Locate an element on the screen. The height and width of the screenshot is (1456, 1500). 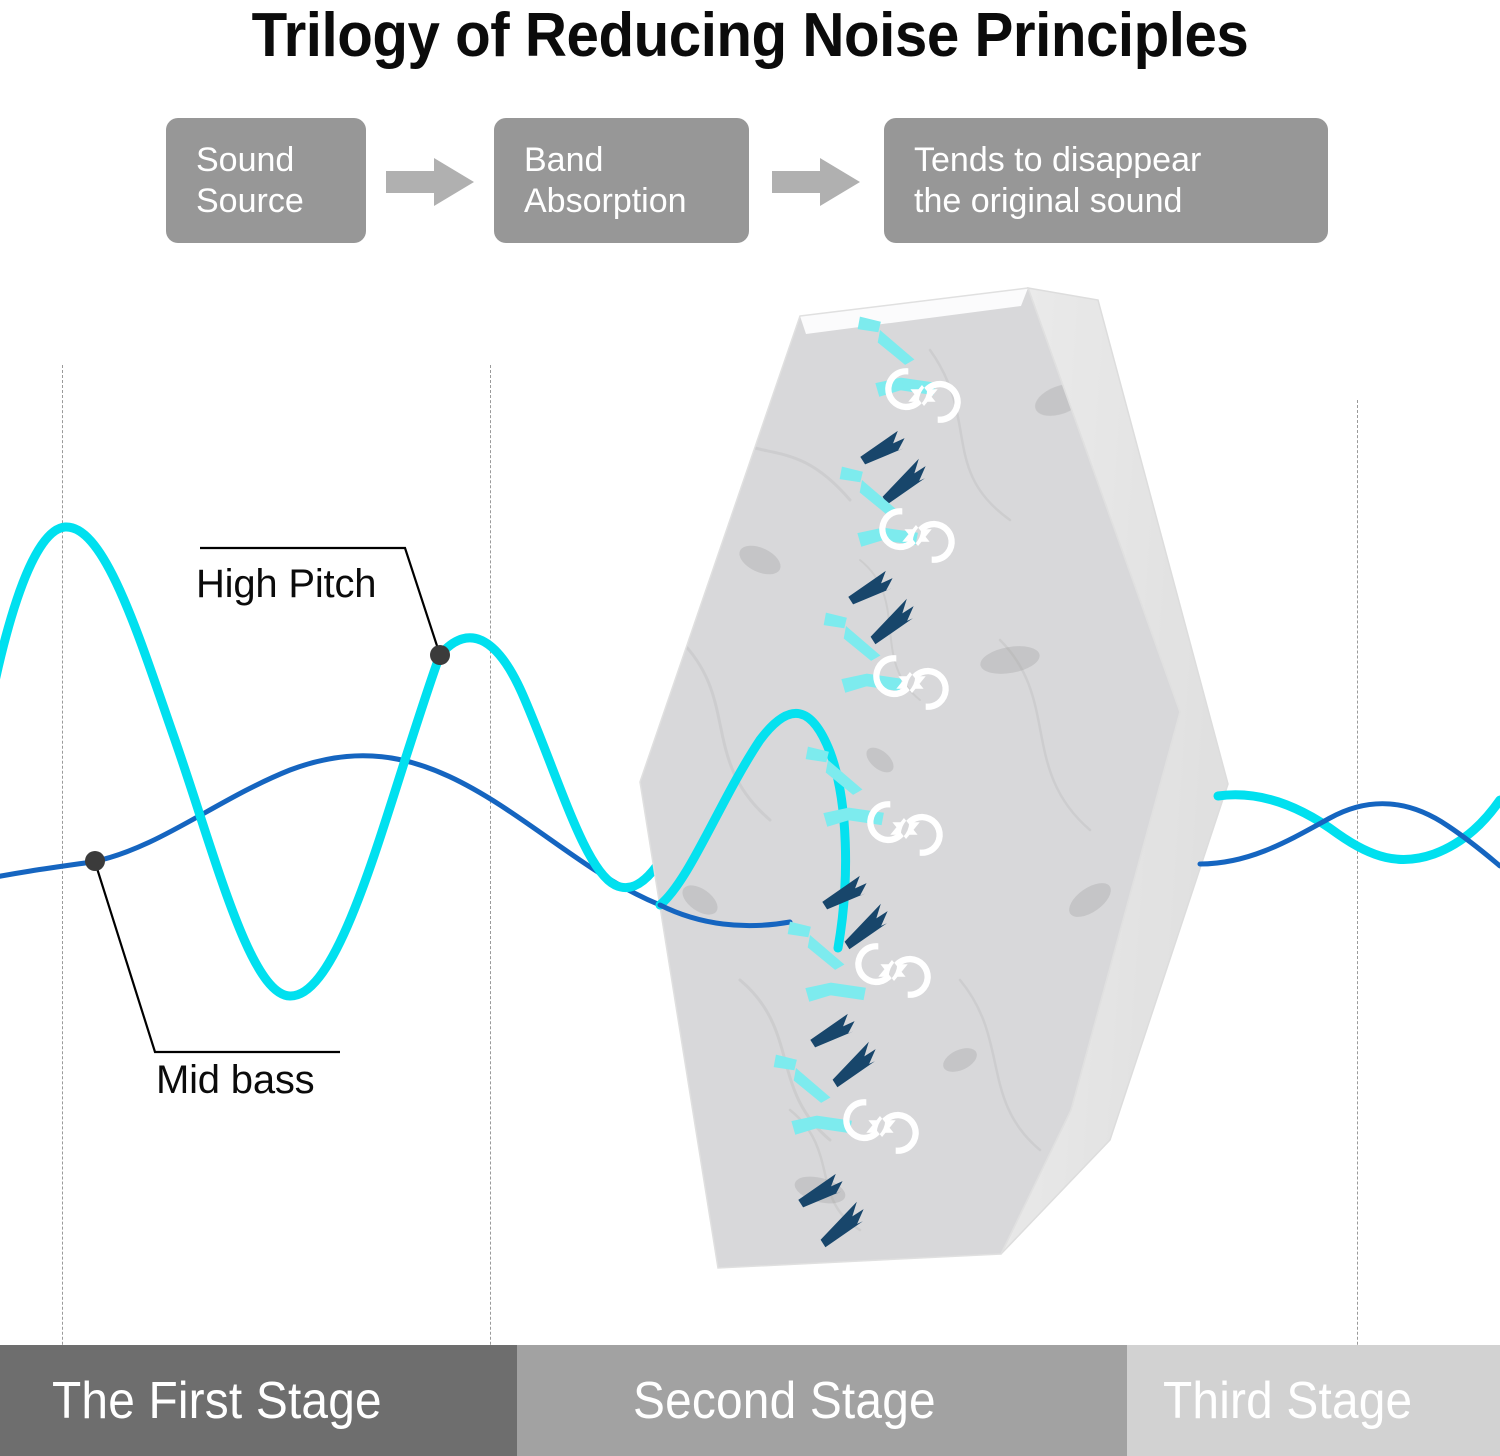
flow-step-line: Absorption is located at coordinates (605, 200).